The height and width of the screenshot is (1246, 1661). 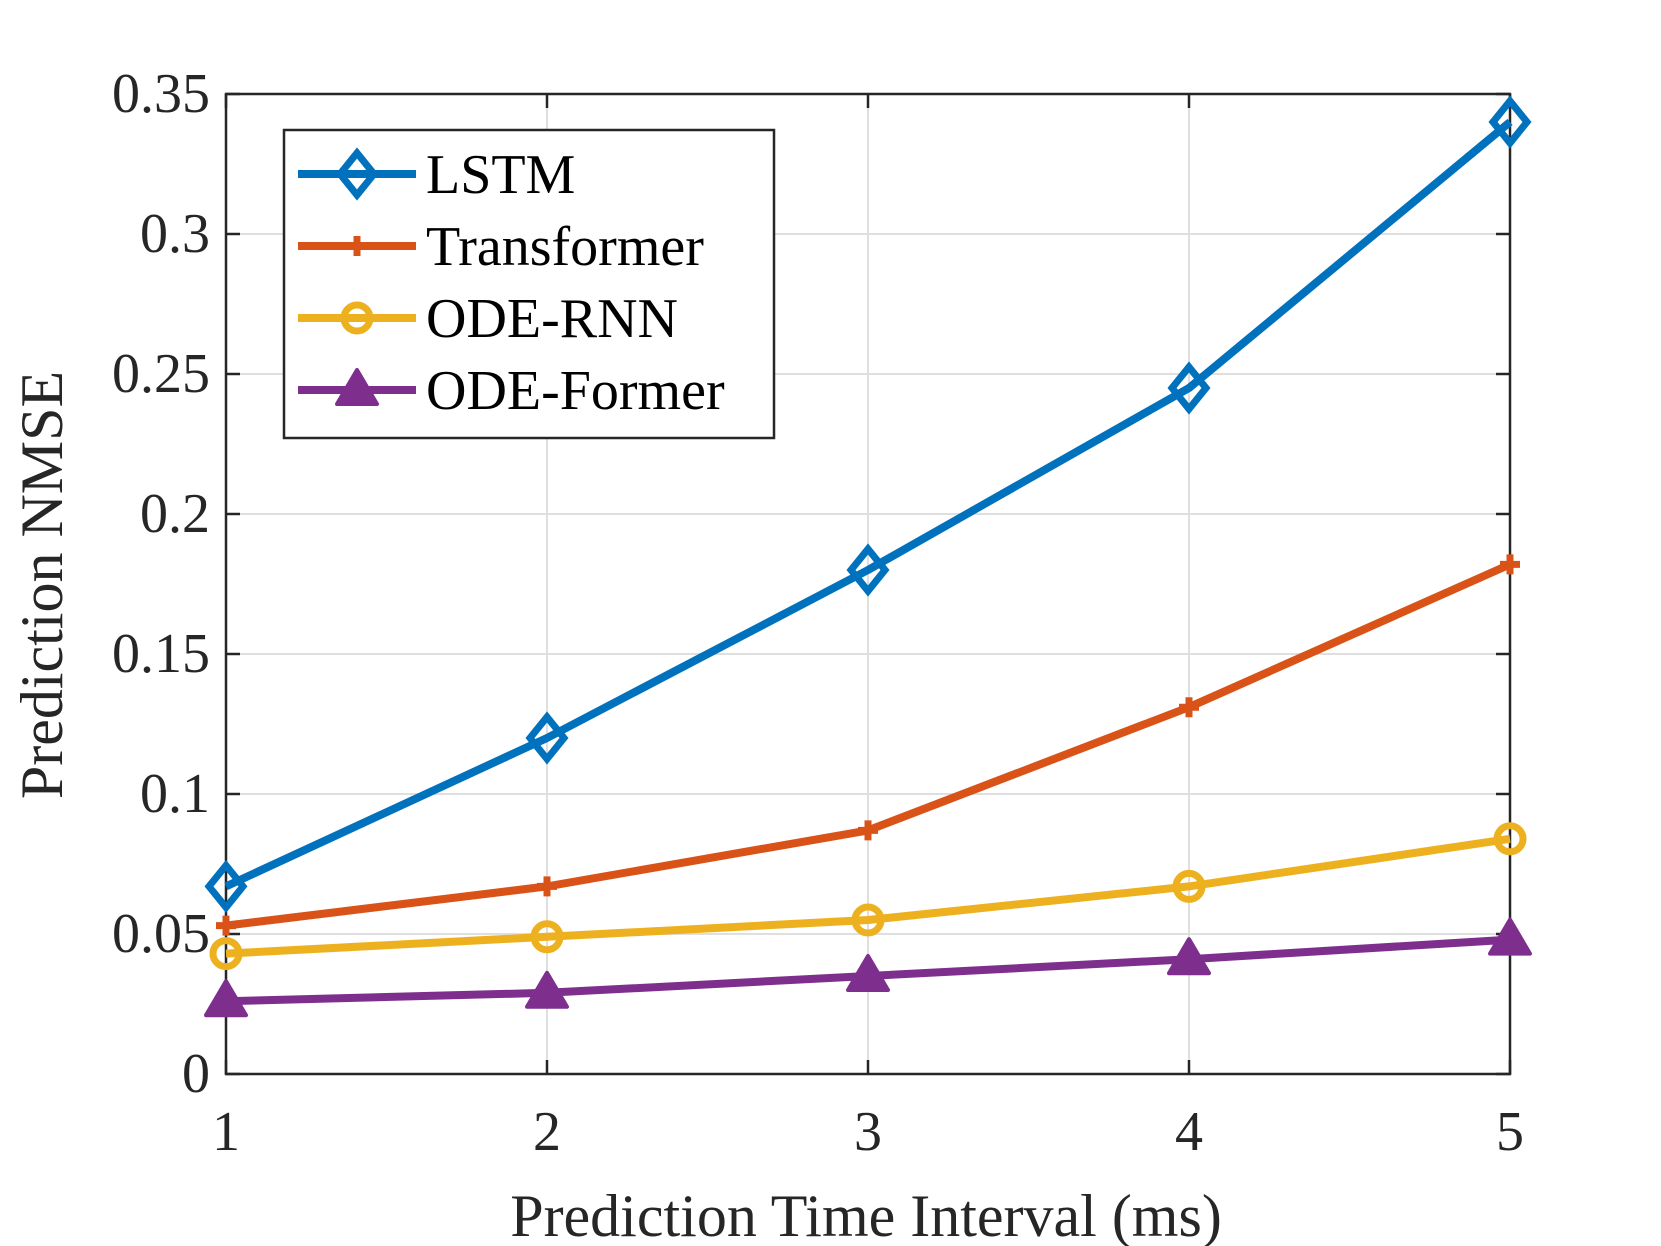 What do you see at coordinates (42, 585) in the screenshot?
I see `y-axis-title: Prediction NMSE` at bounding box center [42, 585].